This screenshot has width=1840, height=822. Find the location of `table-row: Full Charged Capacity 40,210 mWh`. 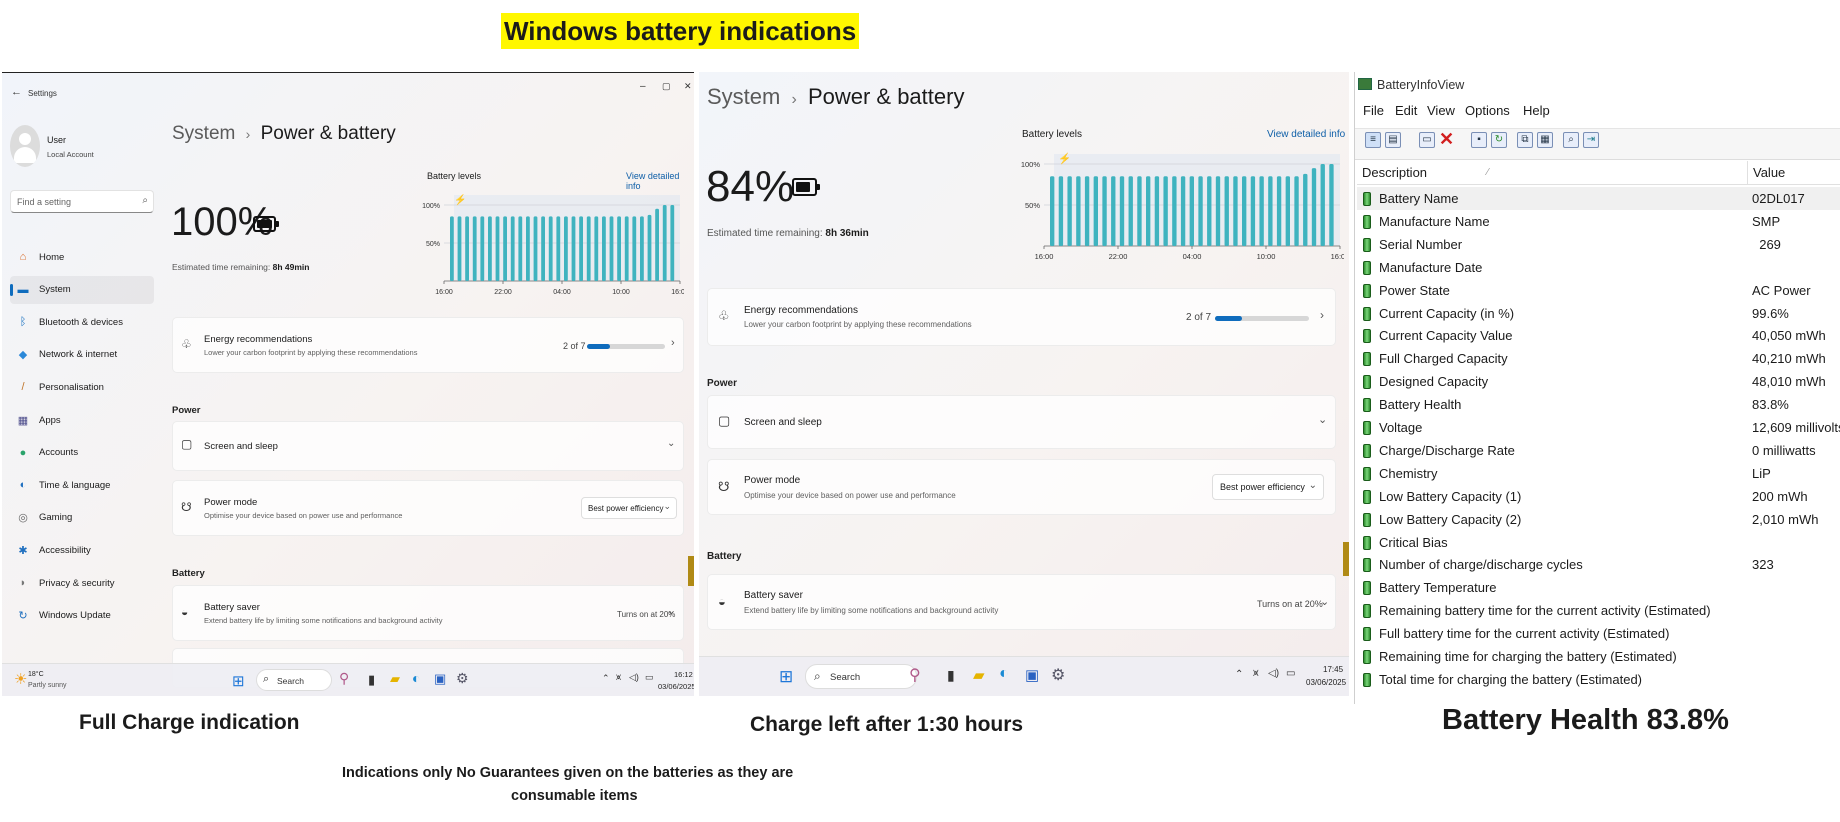

table-row: Full Charged Capacity 40,210 mWh is located at coordinates (1598, 358).